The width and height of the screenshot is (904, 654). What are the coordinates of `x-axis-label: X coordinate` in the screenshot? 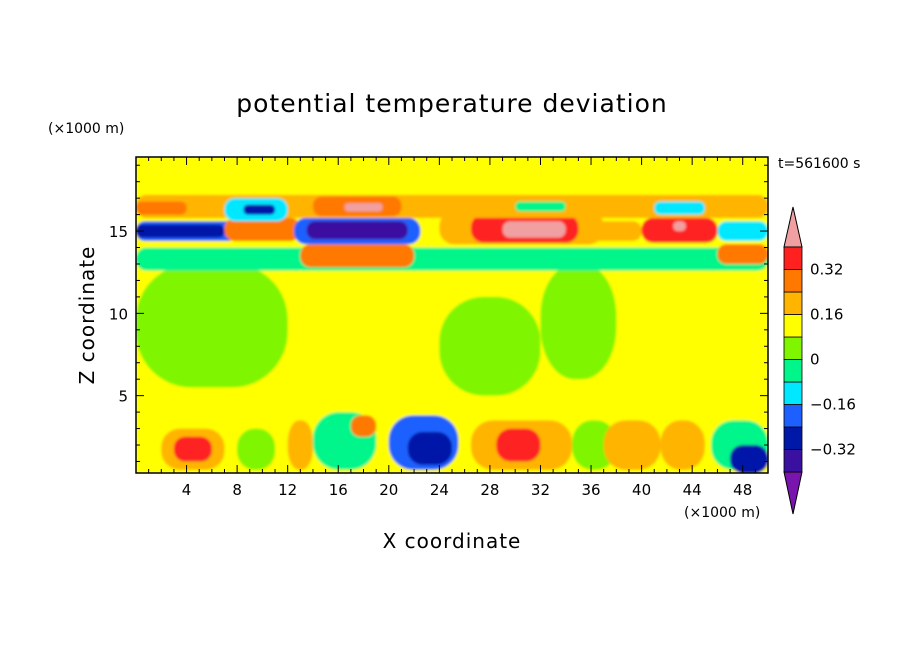 It's located at (452, 541).